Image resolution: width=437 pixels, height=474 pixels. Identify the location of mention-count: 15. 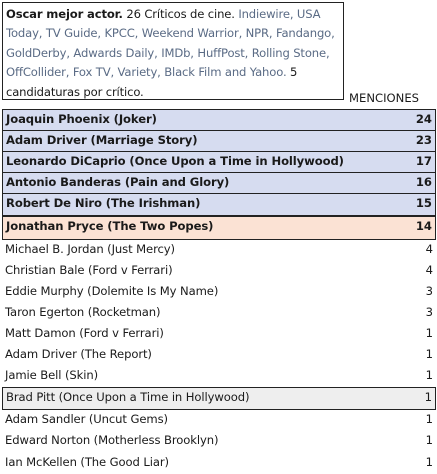
(423, 203).